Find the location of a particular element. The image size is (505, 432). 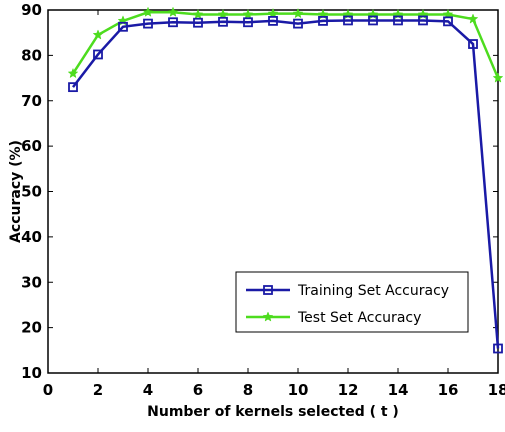

y-tick-label: 30 is located at coordinates (31, 282).